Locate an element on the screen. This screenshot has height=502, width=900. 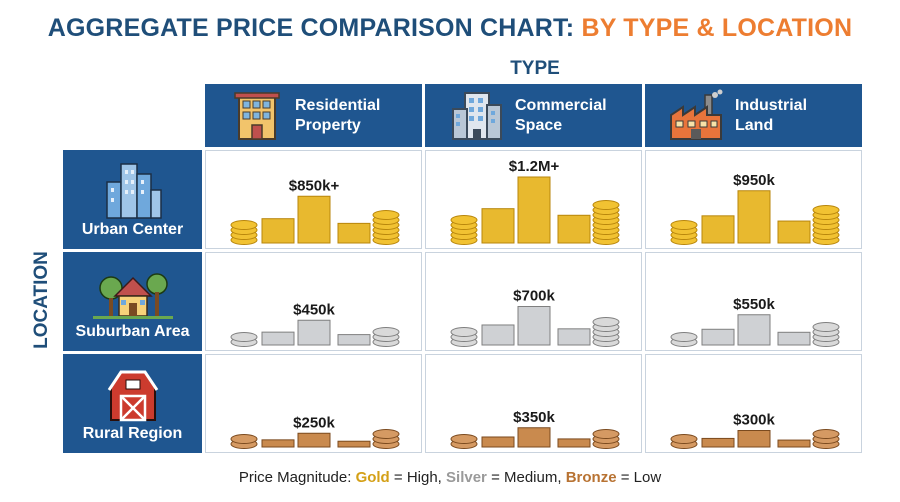
price-label: $300k is located at coordinates (754, 420).